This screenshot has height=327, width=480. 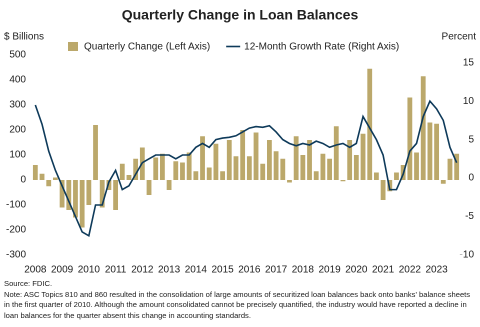 What do you see at coordinates (16, 255) in the screenshot?
I see `y-tick-label: -300` at bounding box center [16, 255].